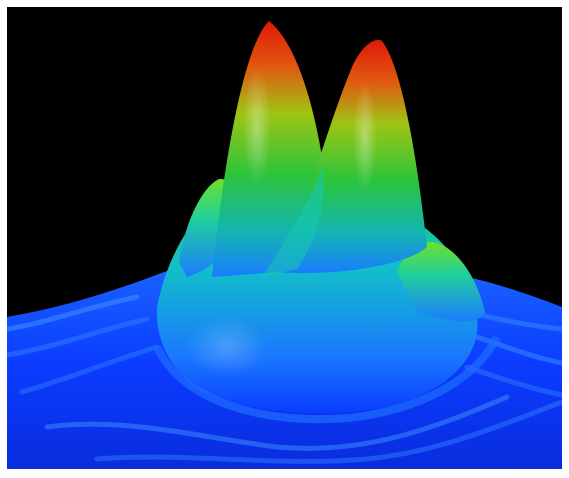  Describe the element at coordinates (257, 127) in the screenshot. I see `left-peak-shine` at that location.